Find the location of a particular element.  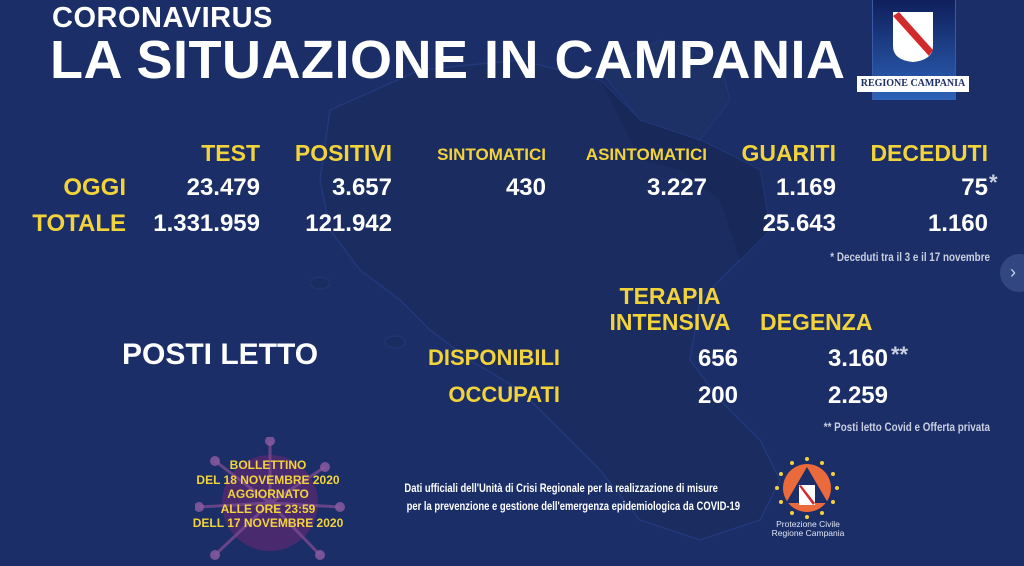

bulletin-line-1: BOLLETTINO is located at coordinates (268, 465).